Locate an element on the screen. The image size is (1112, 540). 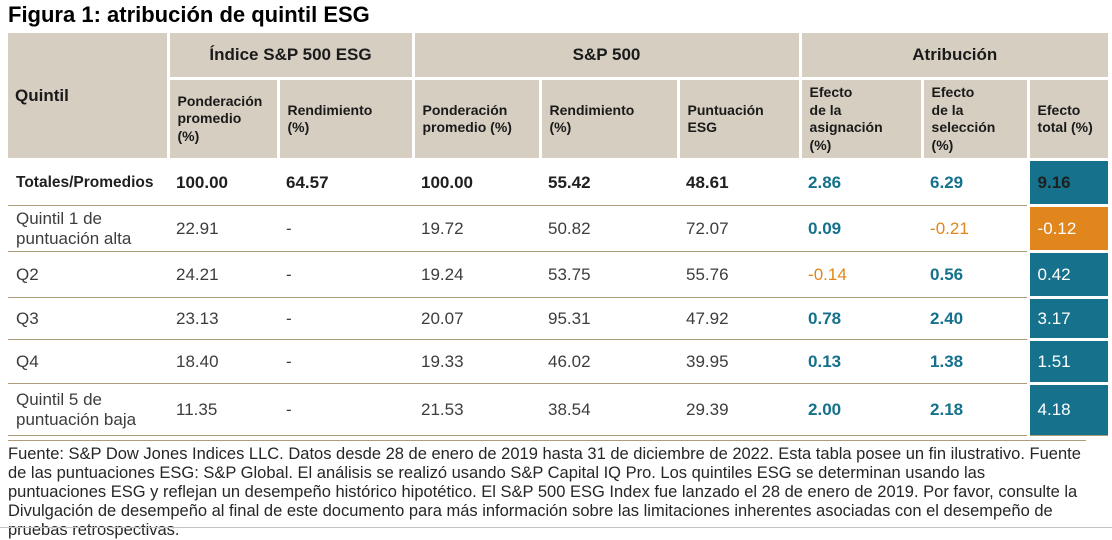
col-header-puntuacion-esg: Puntuación ESG is located at coordinates (738, 120).